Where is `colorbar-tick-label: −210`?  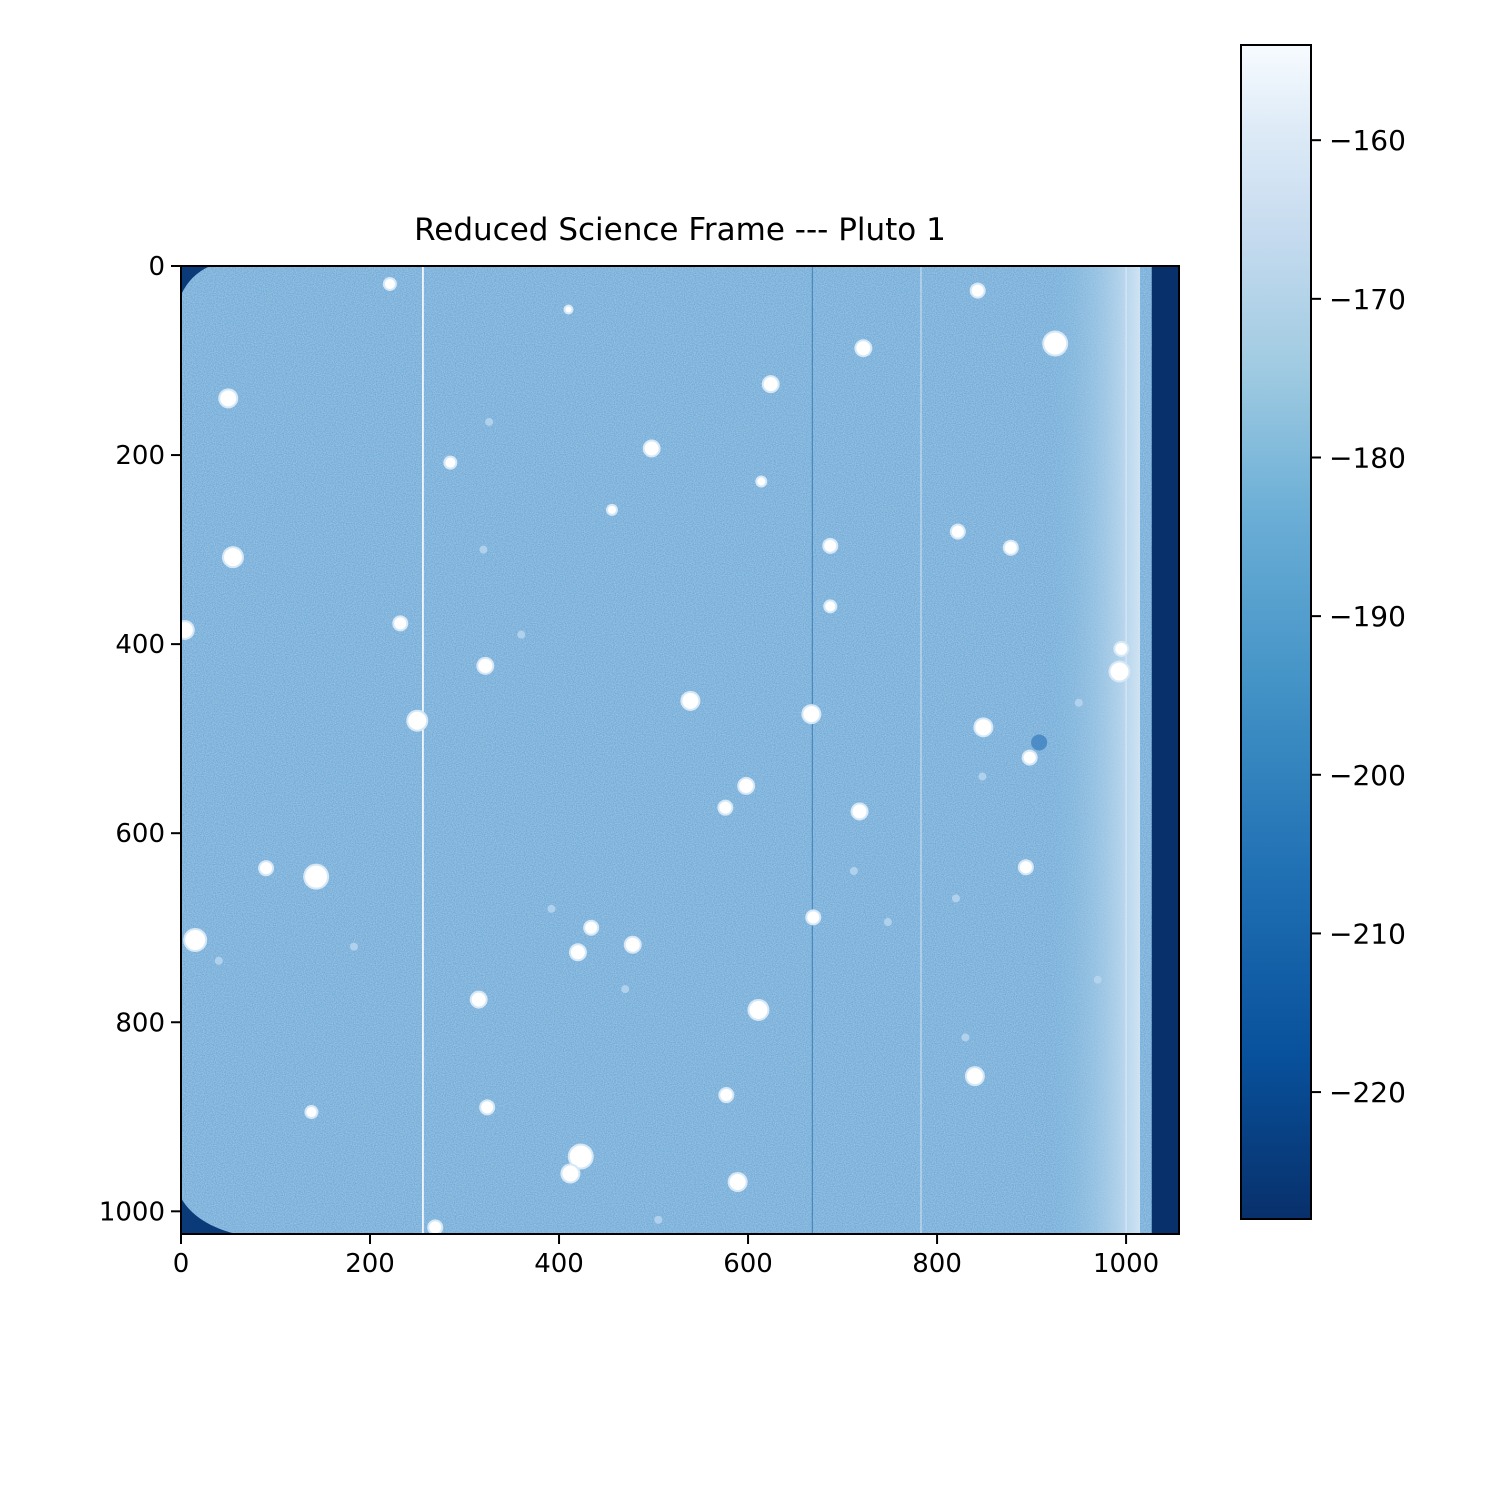
colorbar-tick-label: −210 is located at coordinates (1367, 933).